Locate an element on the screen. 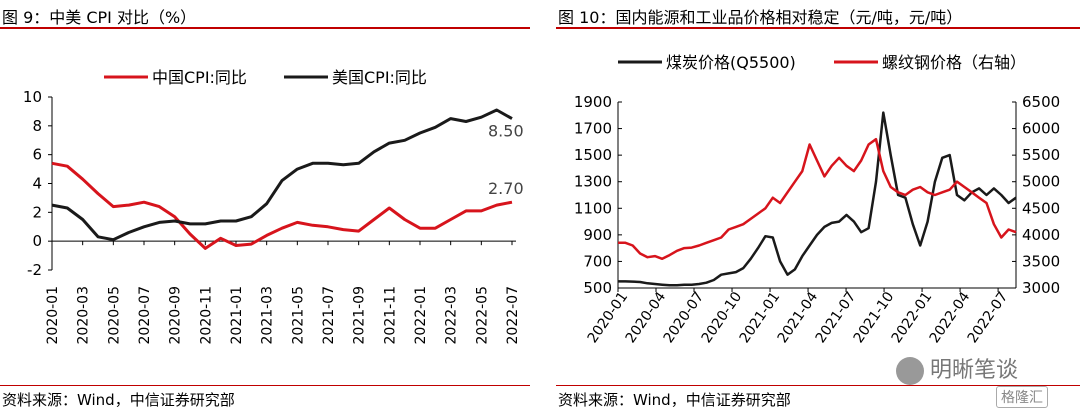 The width and height of the screenshot is (1080, 413). x-tick-label: 2020-03 is located at coordinates (84, 315).